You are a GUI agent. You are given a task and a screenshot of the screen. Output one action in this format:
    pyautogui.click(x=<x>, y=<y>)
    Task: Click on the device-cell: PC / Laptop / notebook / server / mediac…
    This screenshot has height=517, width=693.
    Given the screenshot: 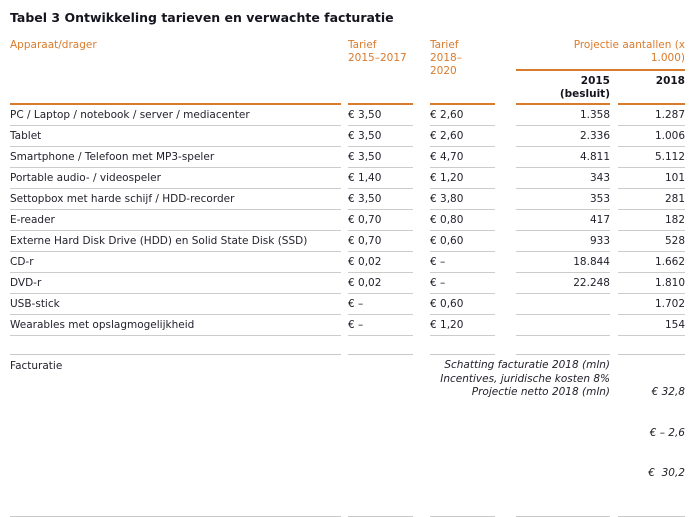 What is the action you would take?
    pyautogui.click(x=175, y=115)
    